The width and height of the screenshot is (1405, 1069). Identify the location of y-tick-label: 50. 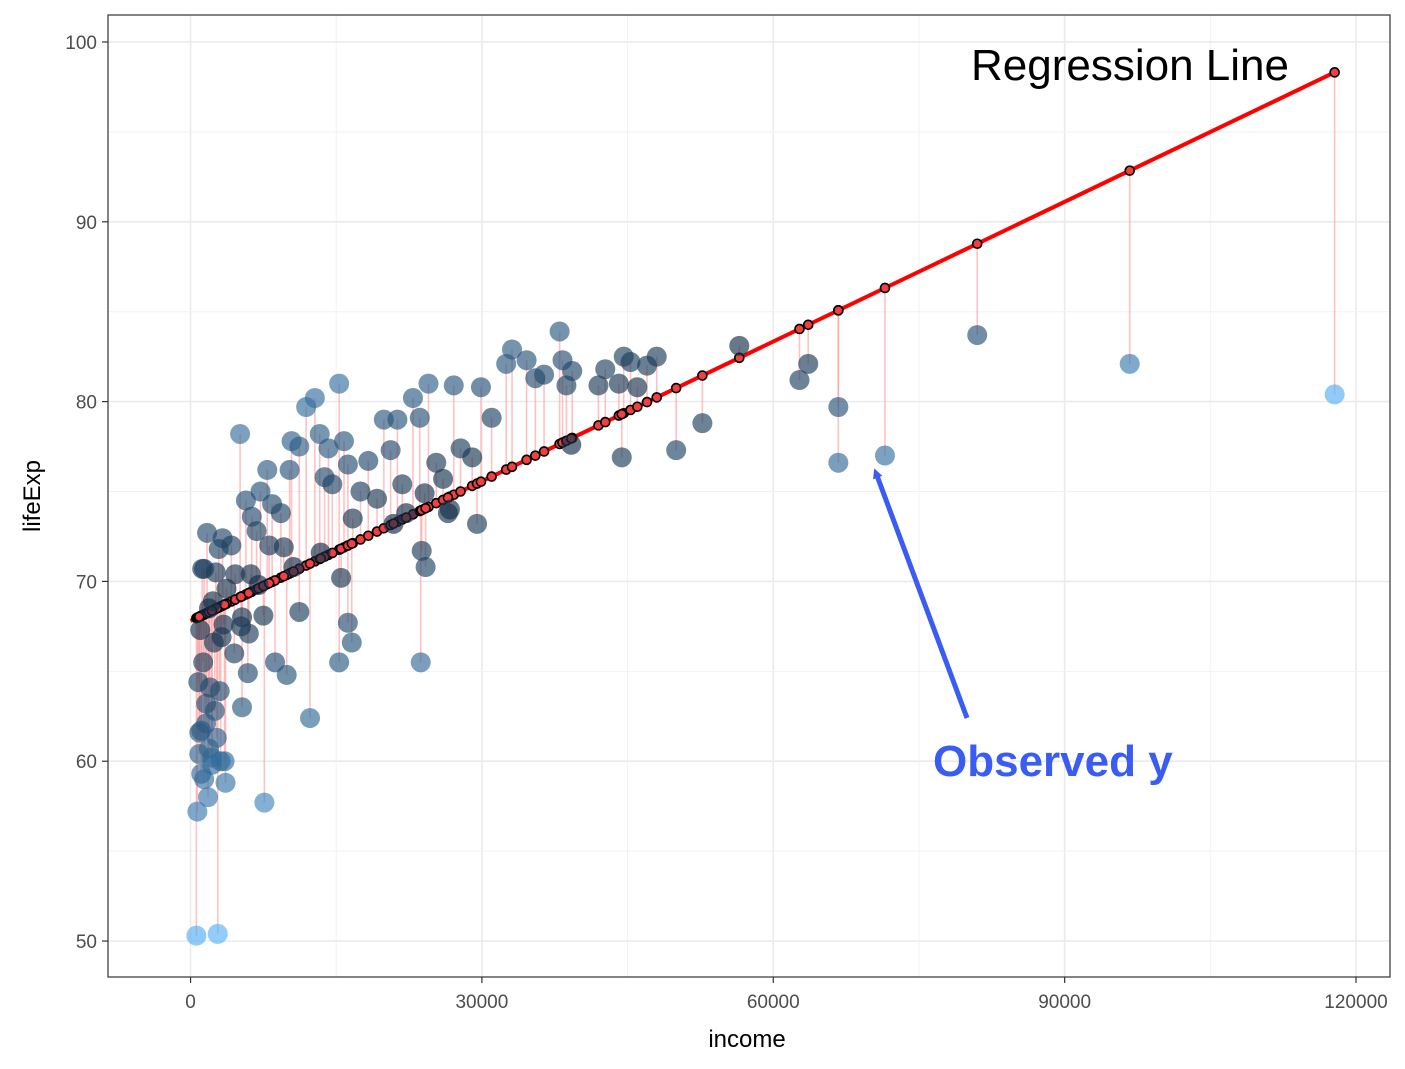
(86, 942).